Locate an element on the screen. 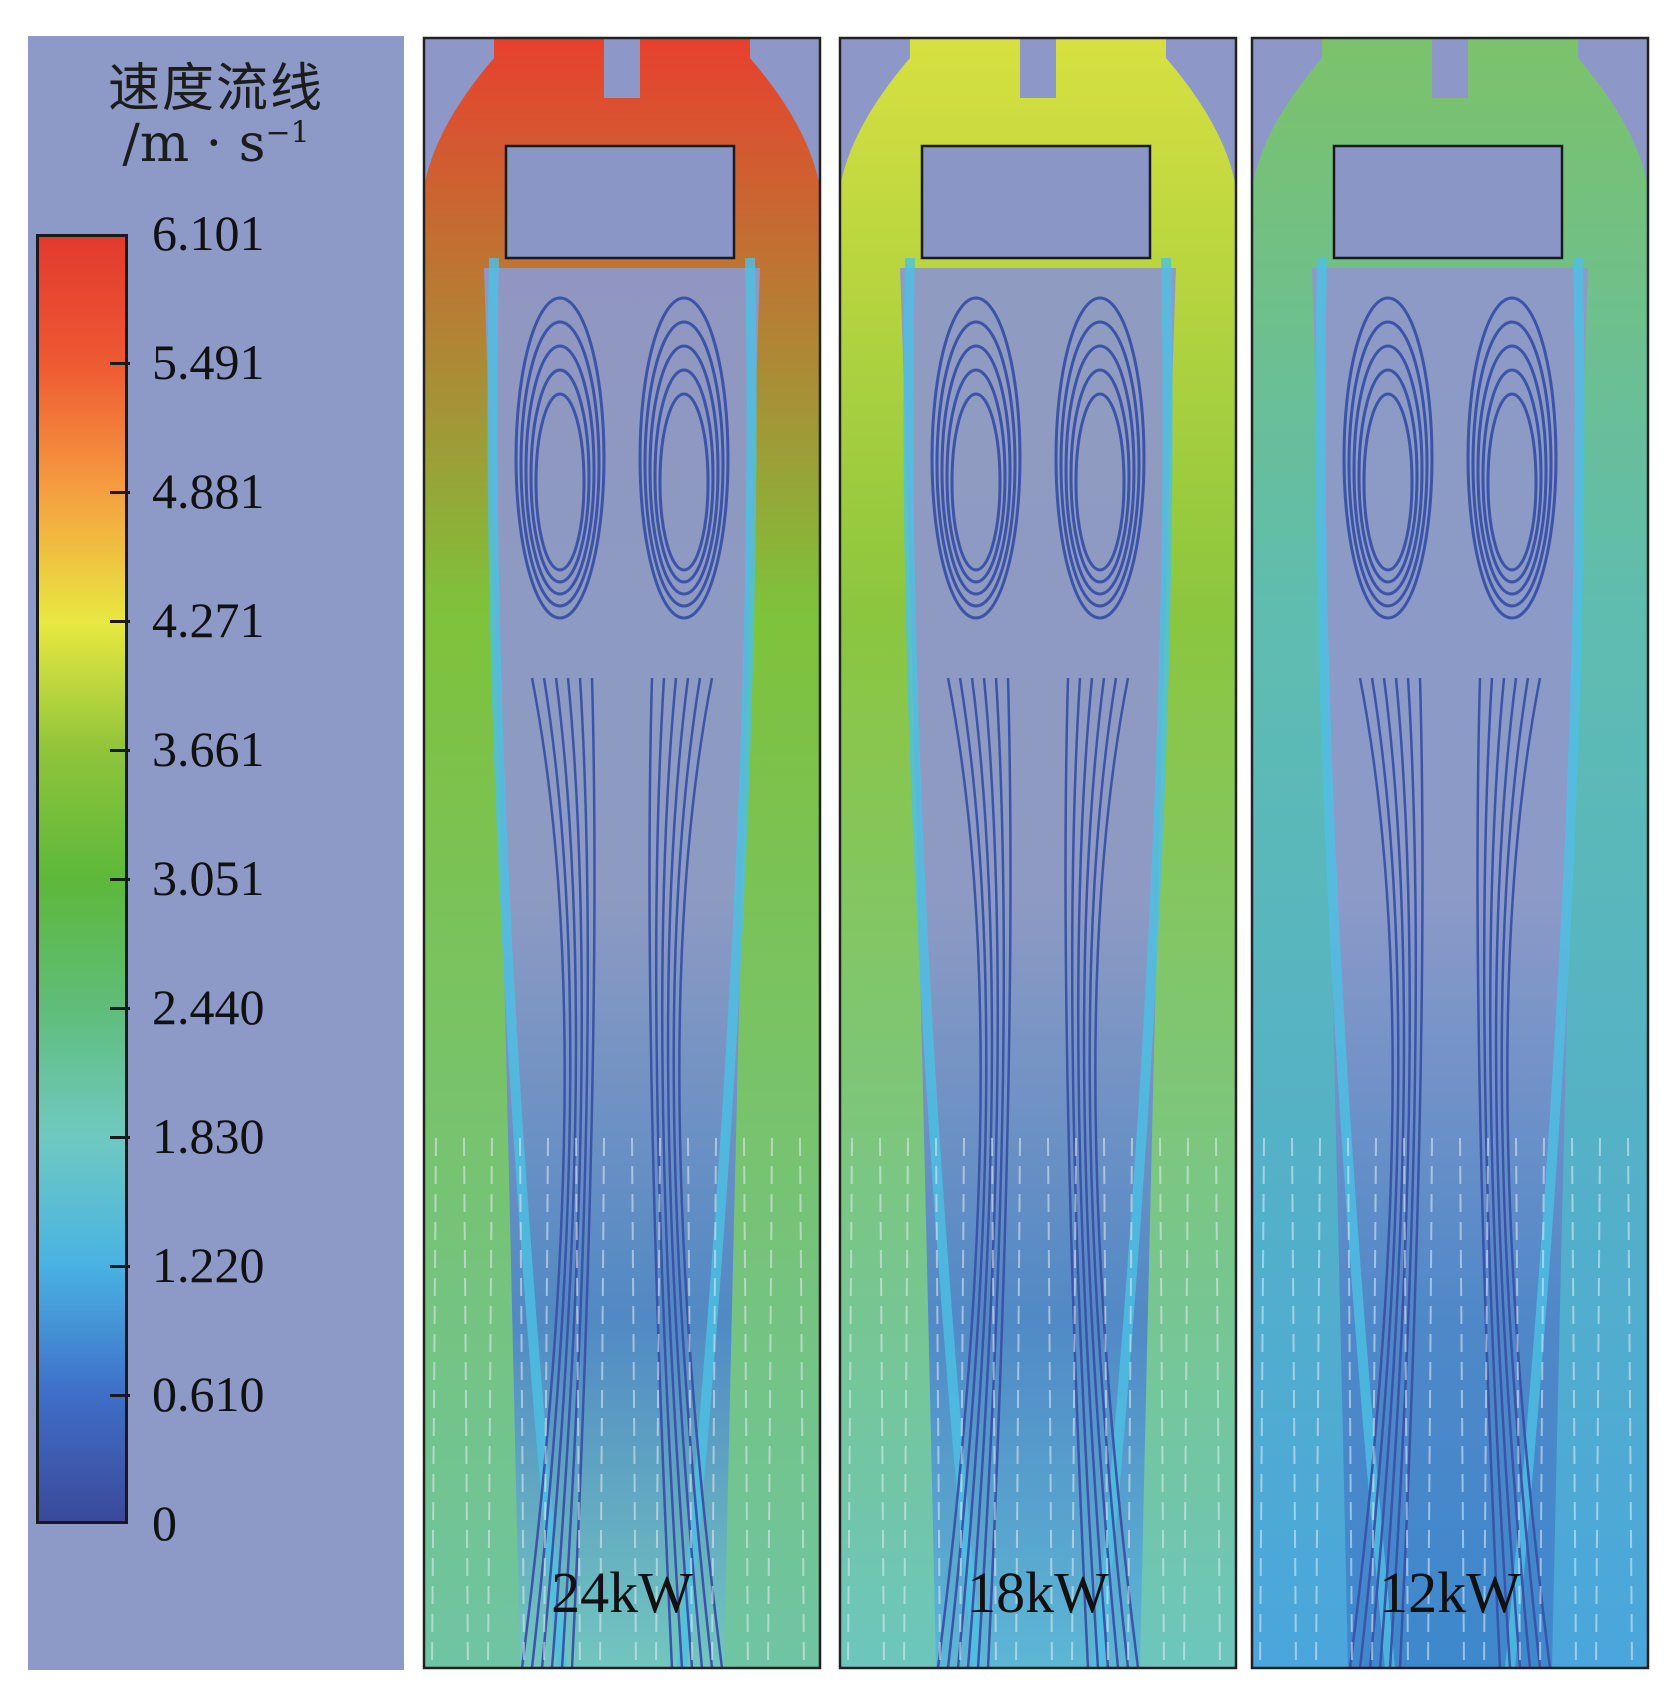 Image resolution: width=1672 pixels, height=1702 pixels. panel-label: 12kW is located at coordinates (1450, 1592).